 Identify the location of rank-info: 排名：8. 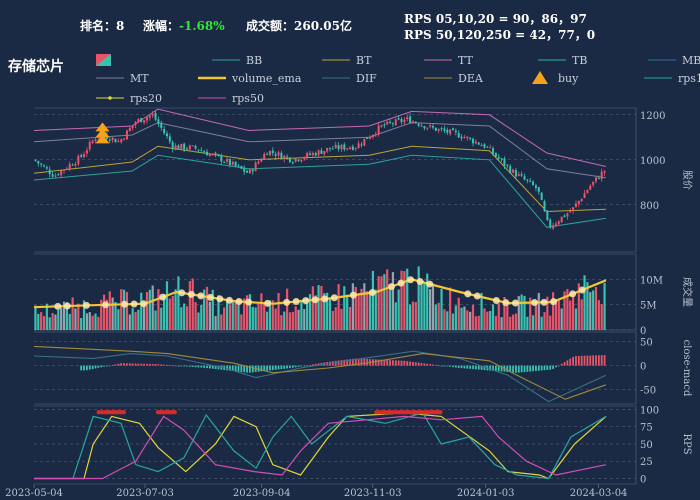
(102, 25).